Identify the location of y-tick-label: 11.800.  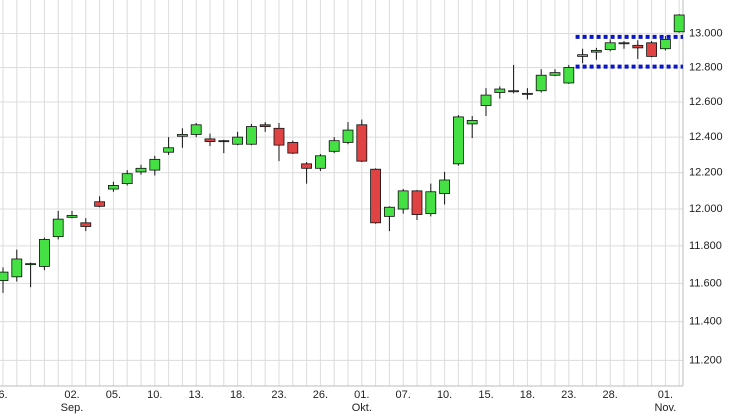
(705, 246).